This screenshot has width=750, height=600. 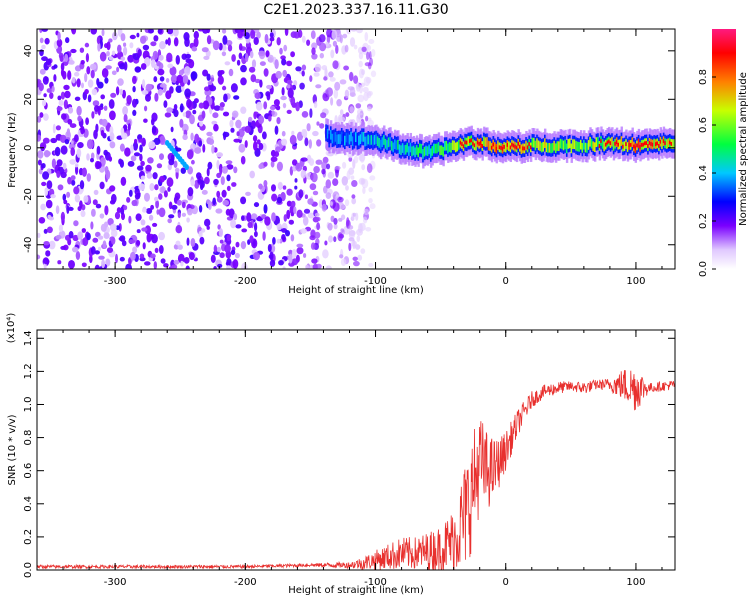 What do you see at coordinates (28, 99) in the screenshot?
I see `y-tick-label: 20` at bounding box center [28, 99].